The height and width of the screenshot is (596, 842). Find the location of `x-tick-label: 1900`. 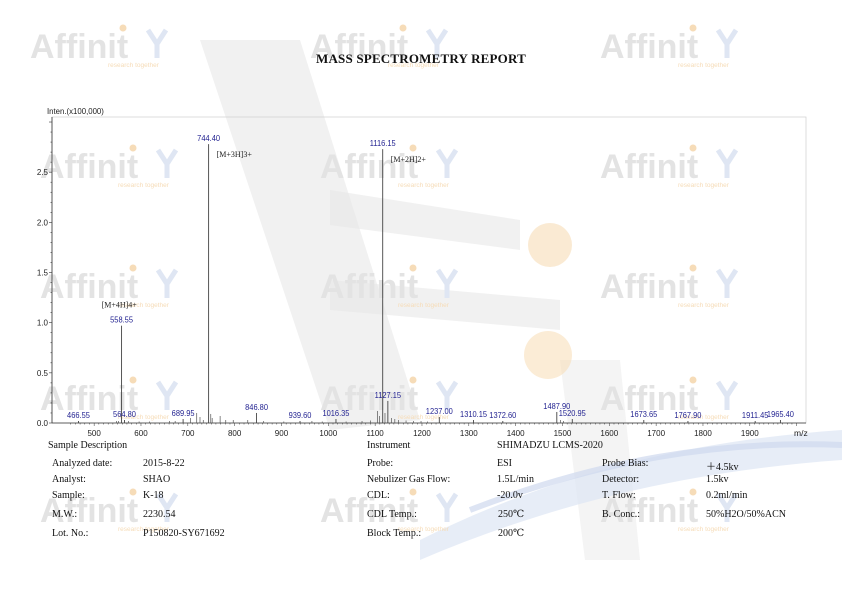

x-tick-label: 1900 is located at coordinates (750, 433).